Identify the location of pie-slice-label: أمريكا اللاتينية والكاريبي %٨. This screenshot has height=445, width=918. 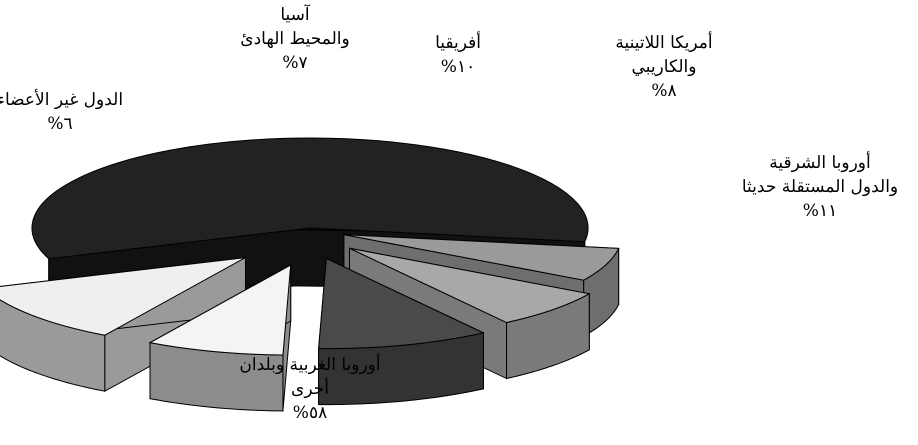
(663, 66).